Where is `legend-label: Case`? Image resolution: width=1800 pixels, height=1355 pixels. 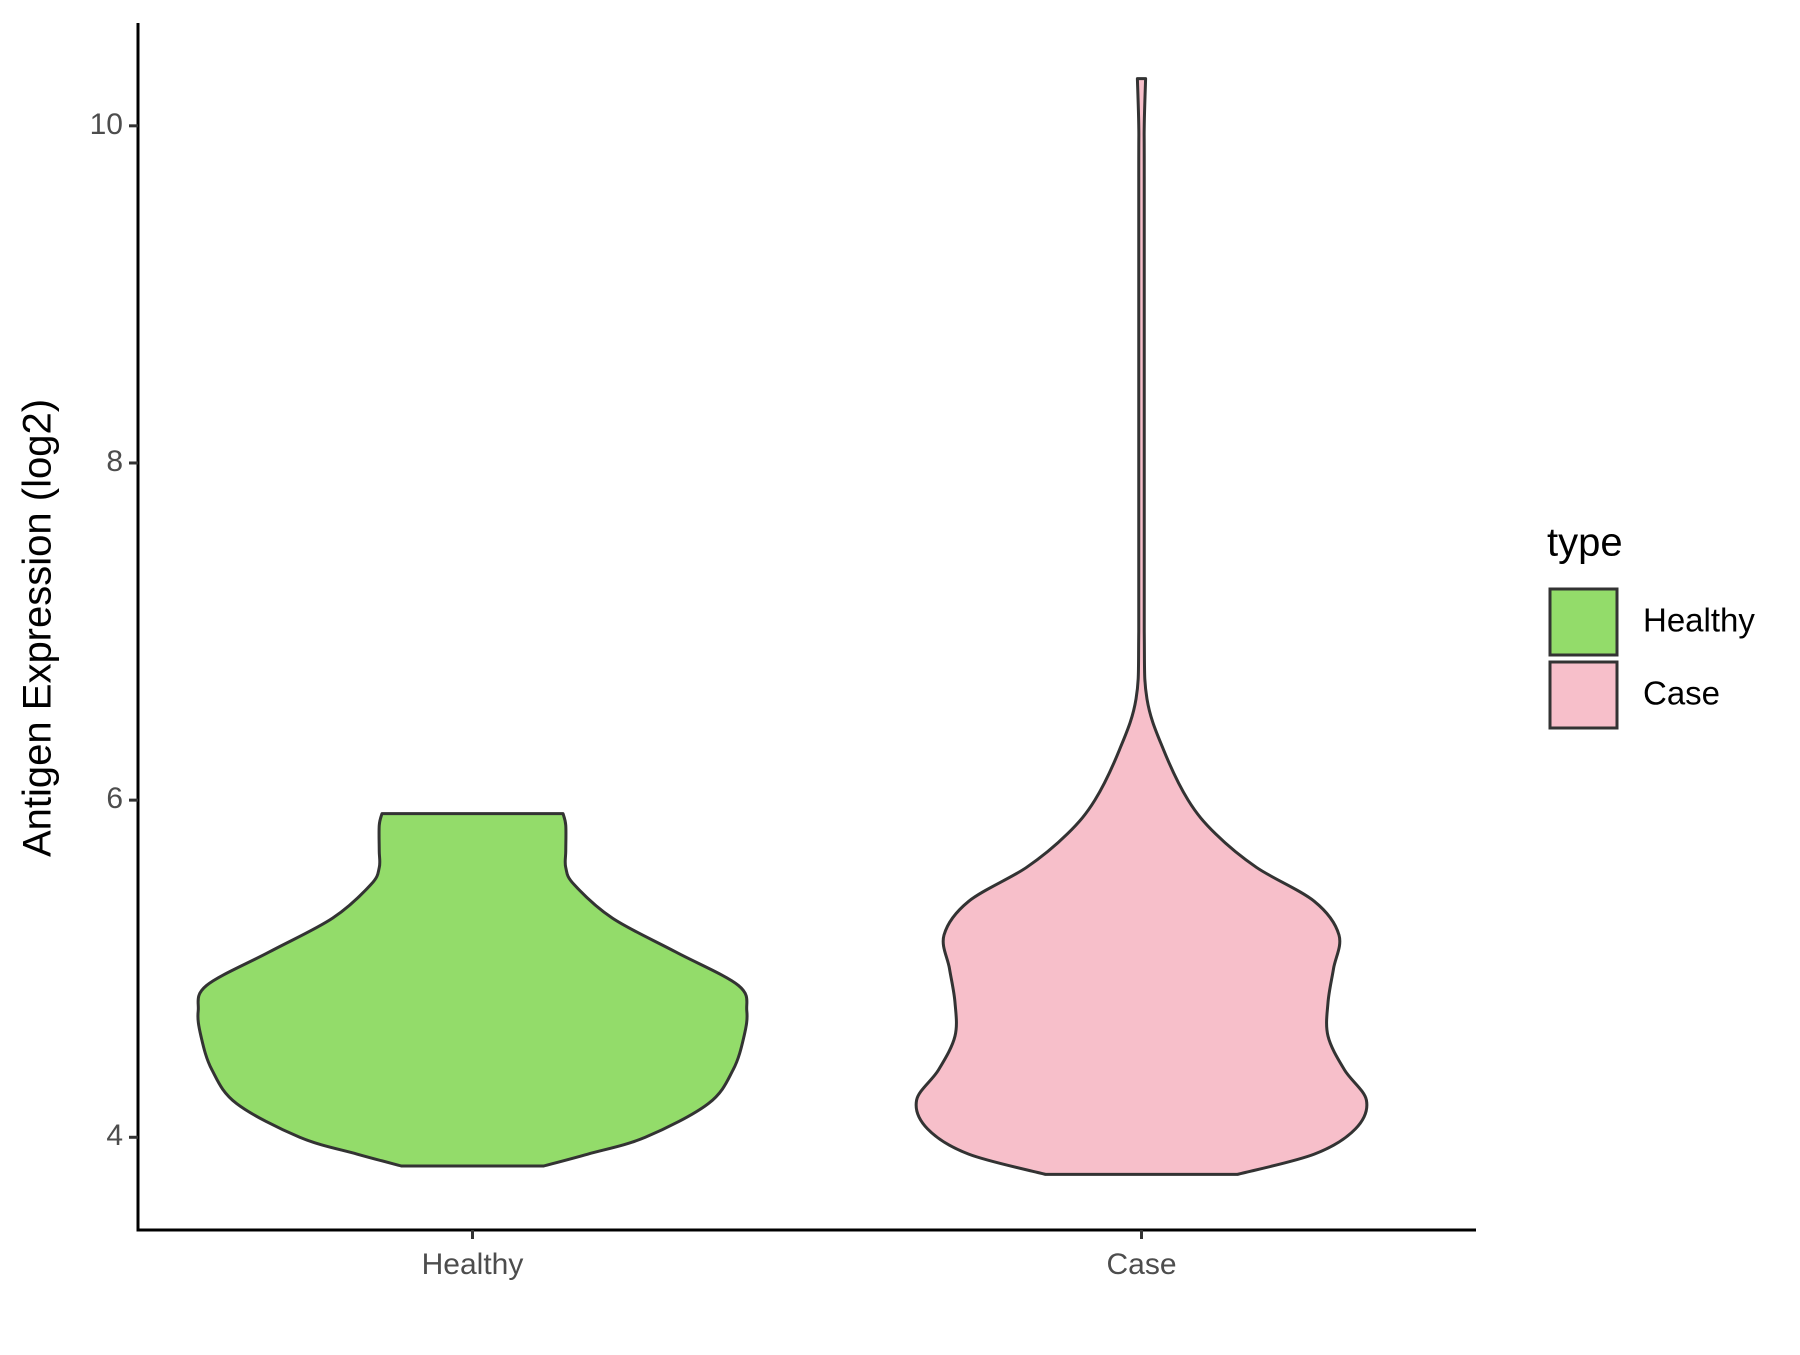
legend-label: Case is located at coordinates (1681, 693).